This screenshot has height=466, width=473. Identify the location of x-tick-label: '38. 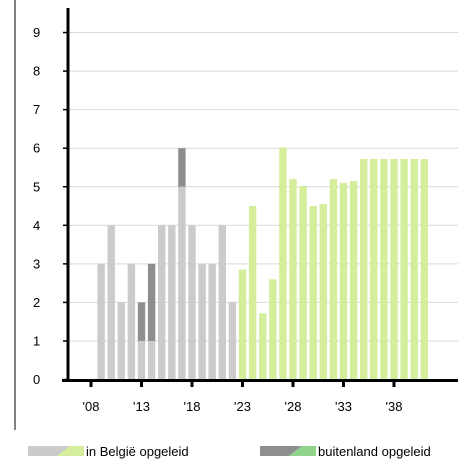
(394, 406).